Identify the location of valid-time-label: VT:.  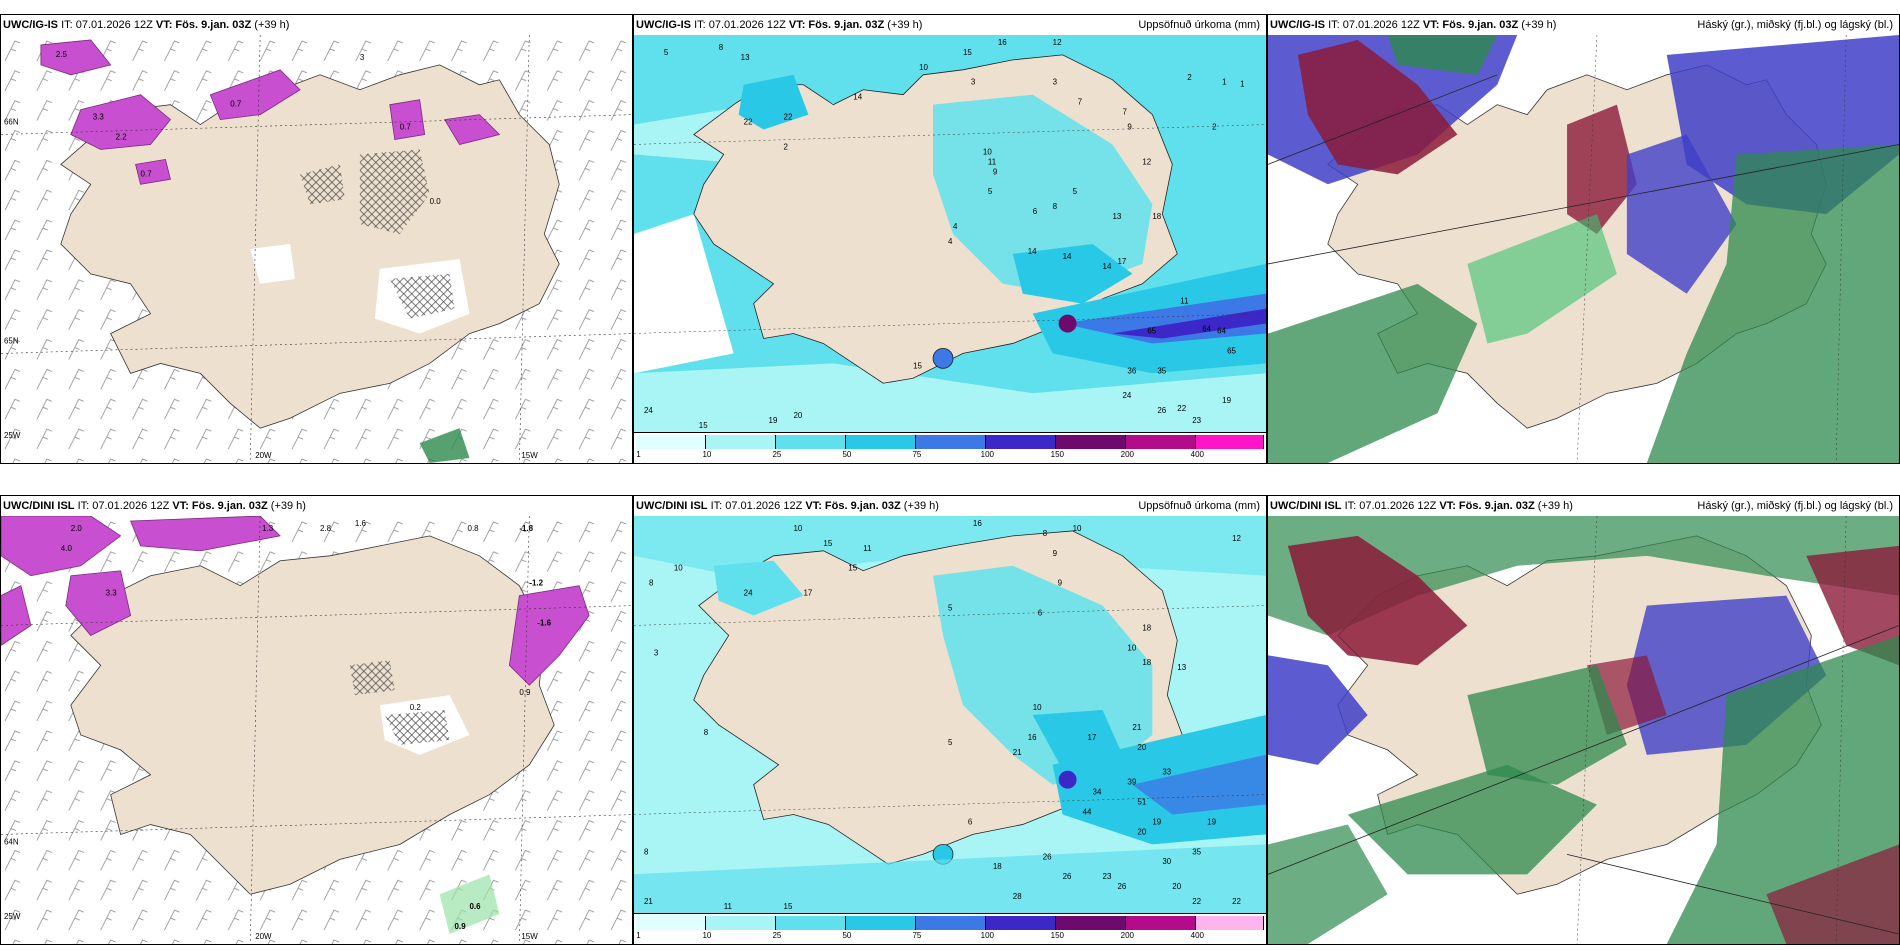
(180, 506).